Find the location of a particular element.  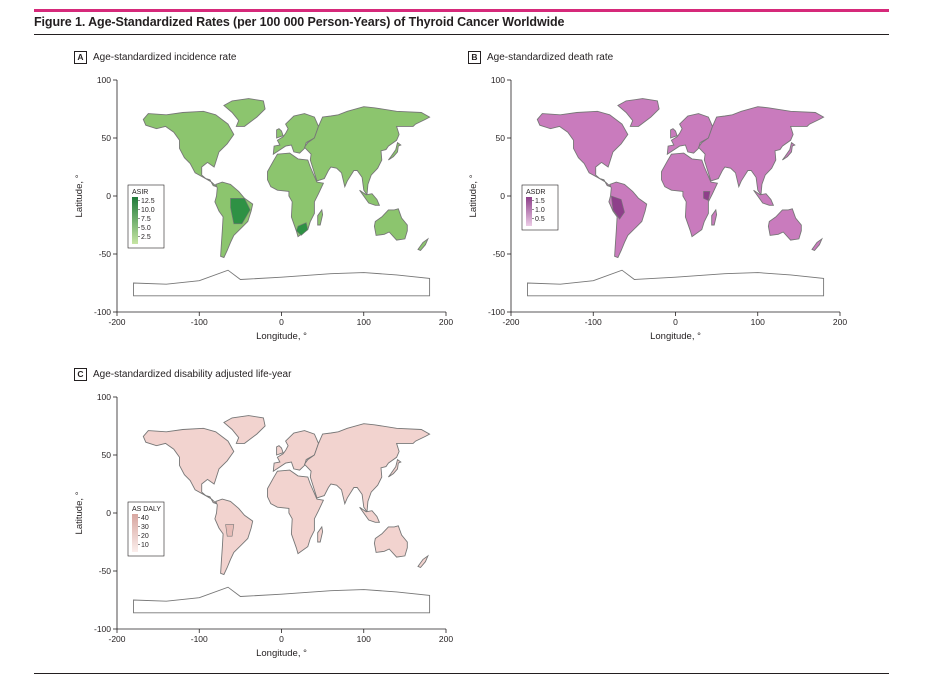

p0-legend-tick-label-1: 10.0 is located at coordinates (148, 210).